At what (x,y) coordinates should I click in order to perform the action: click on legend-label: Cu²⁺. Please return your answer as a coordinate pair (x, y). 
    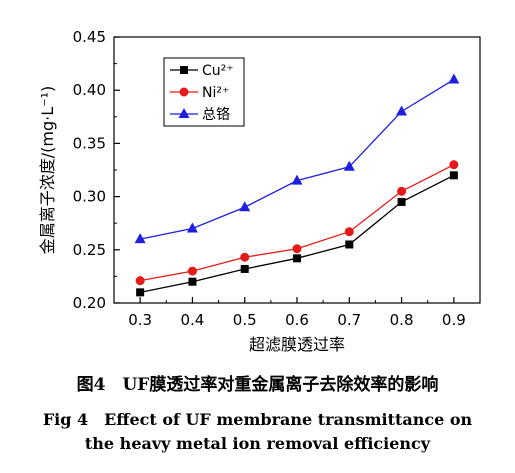
    Looking at the image, I should click on (218, 71).